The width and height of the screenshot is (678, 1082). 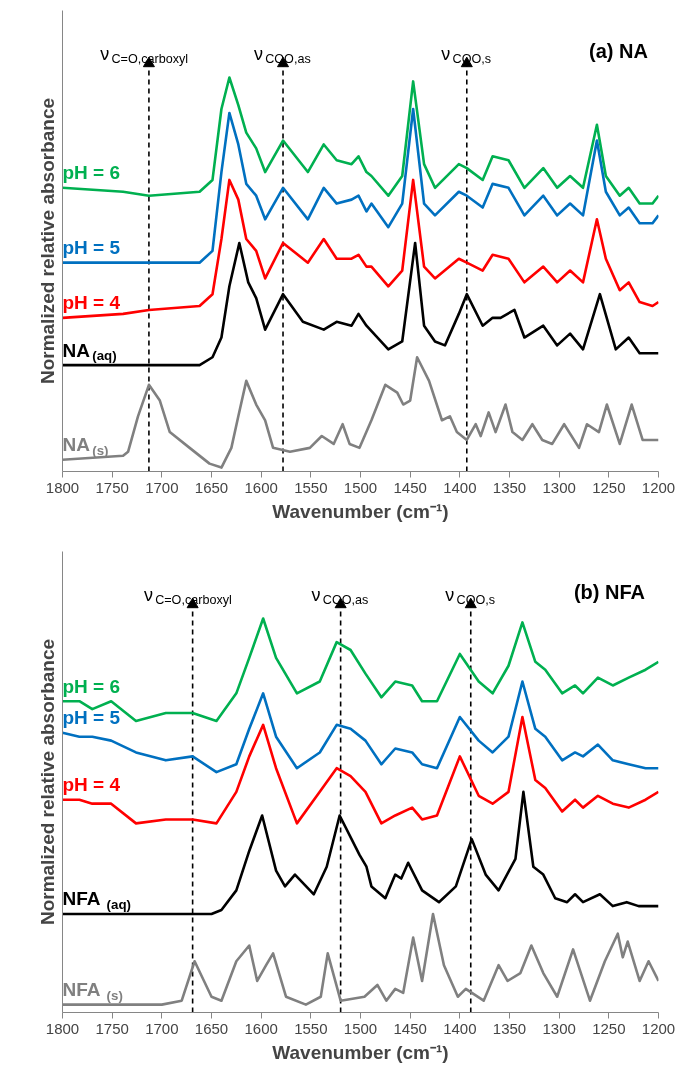 I want to click on chart-title: (b) NFA, so click(x=609, y=591).